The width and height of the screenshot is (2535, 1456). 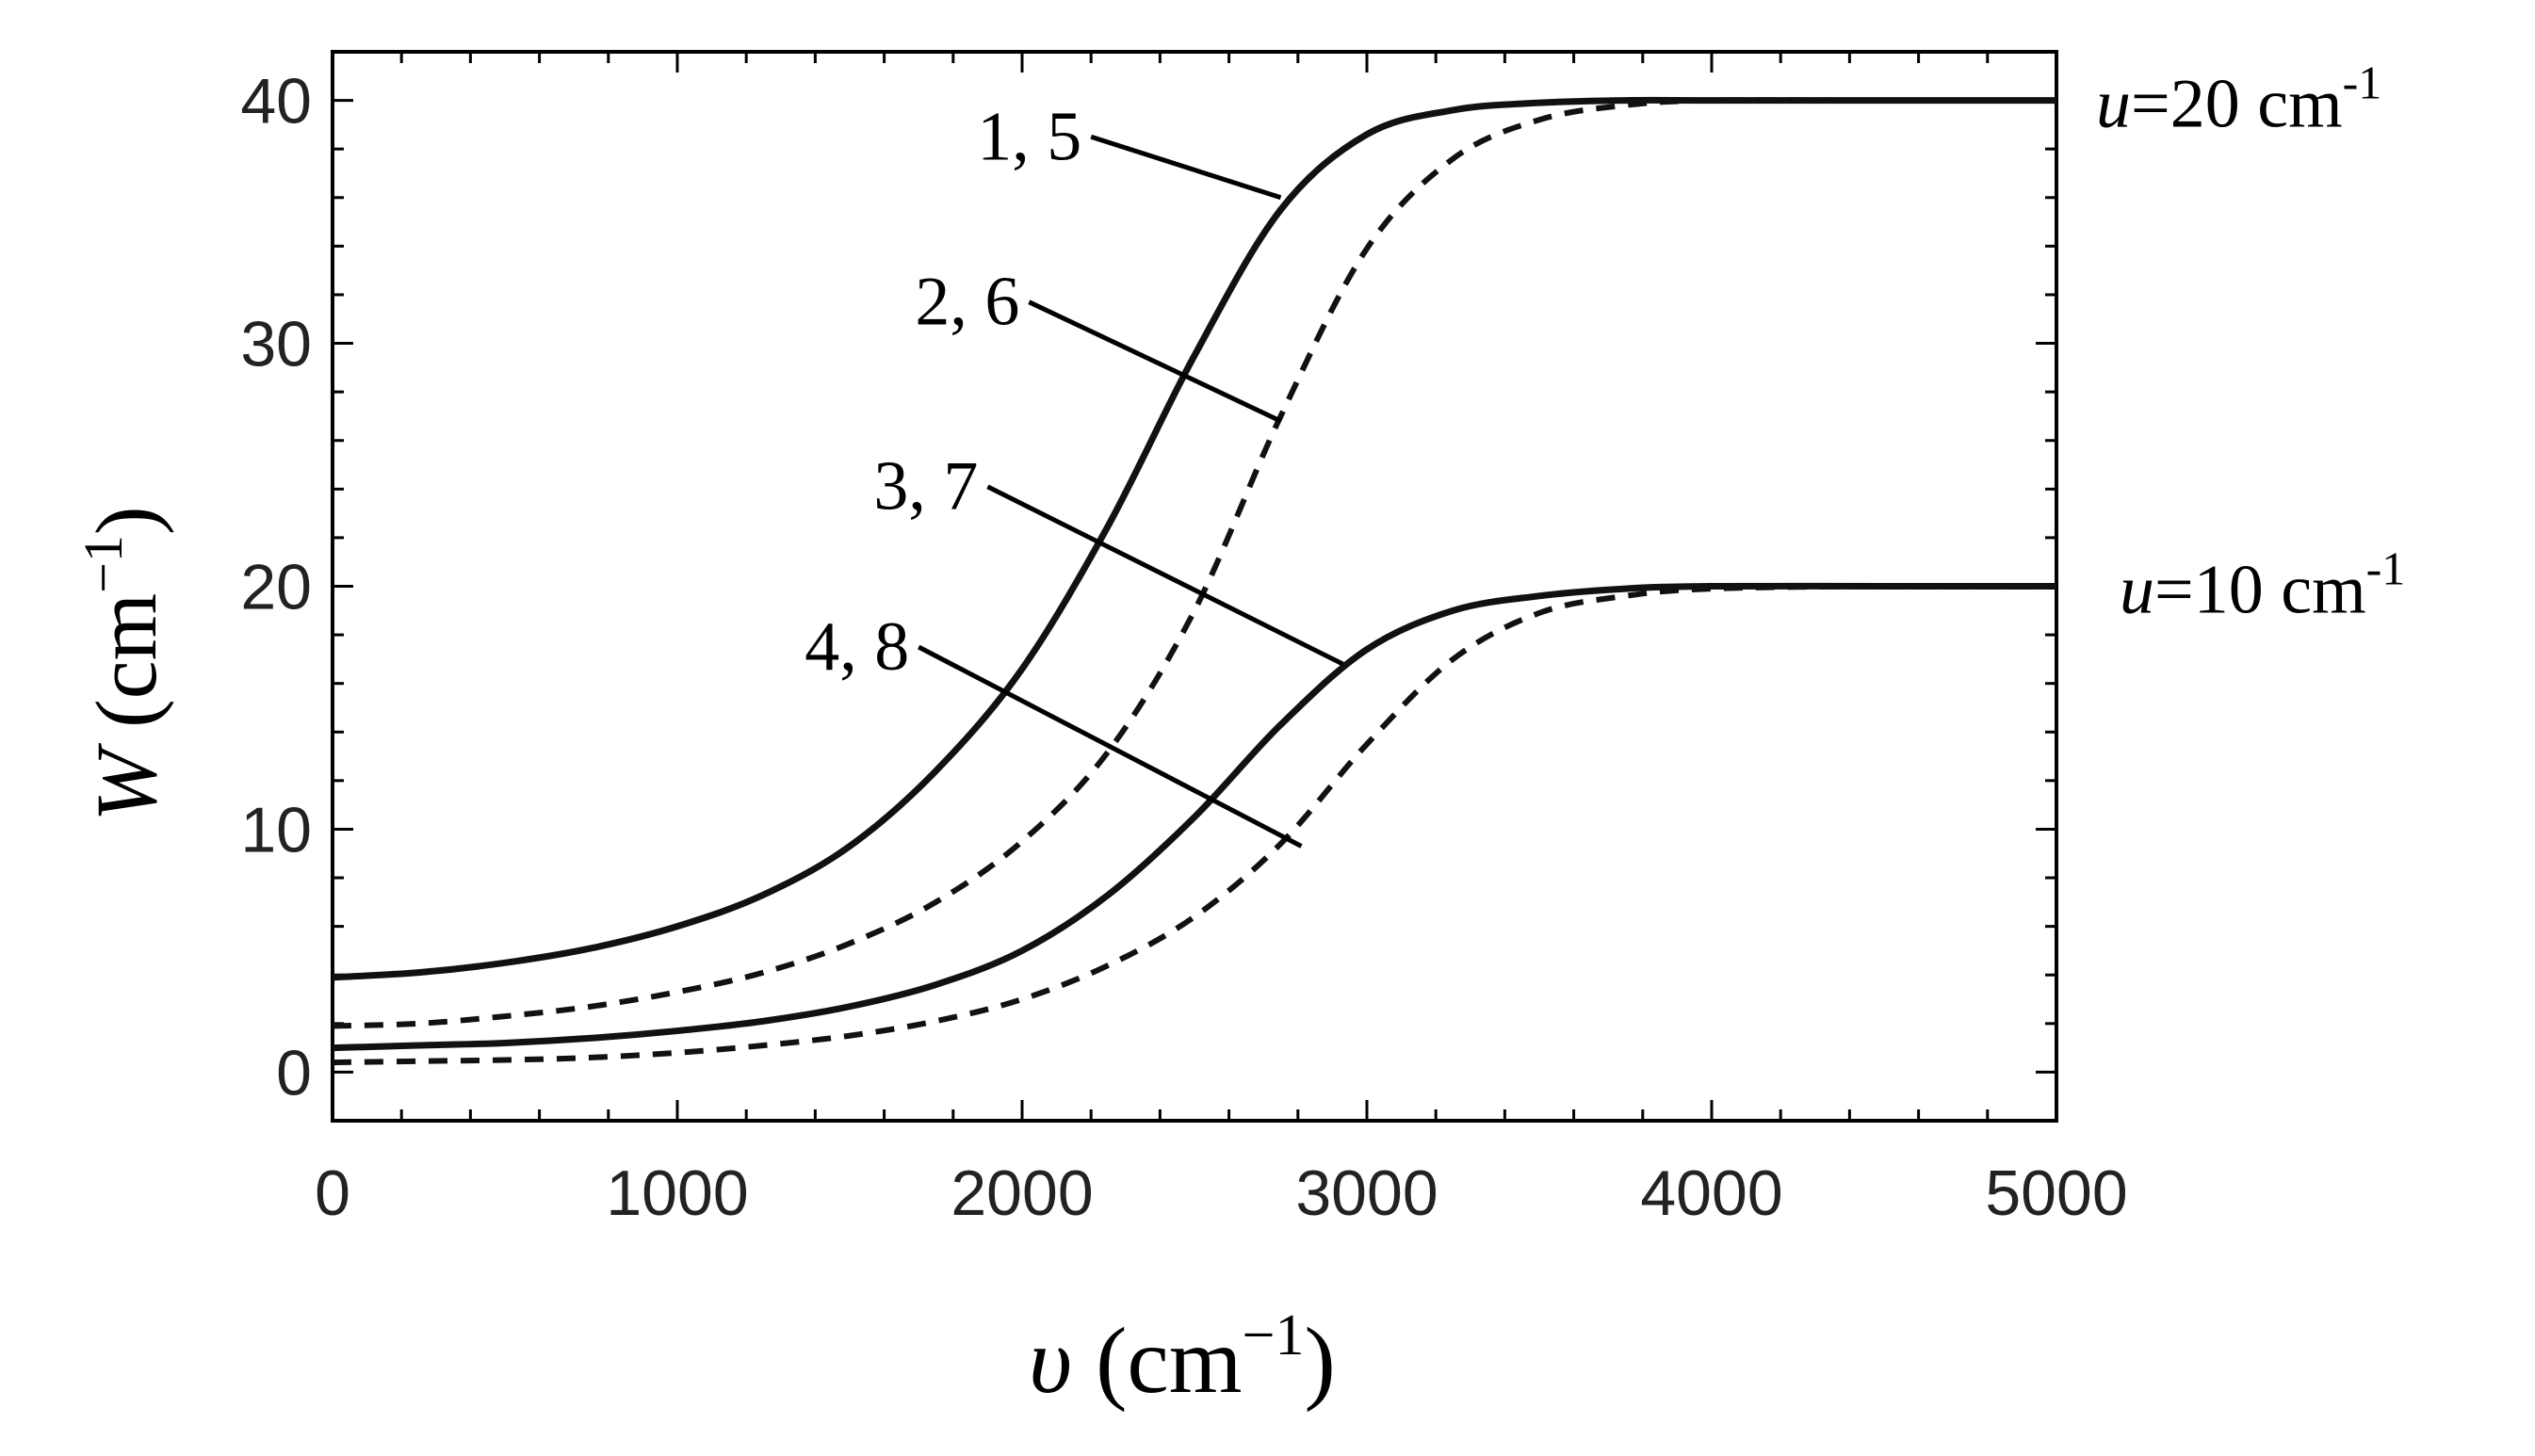 What do you see at coordinates (677, 1193) in the screenshot?
I see `x-tick-label: 1000` at bounding box center [677, 1193].